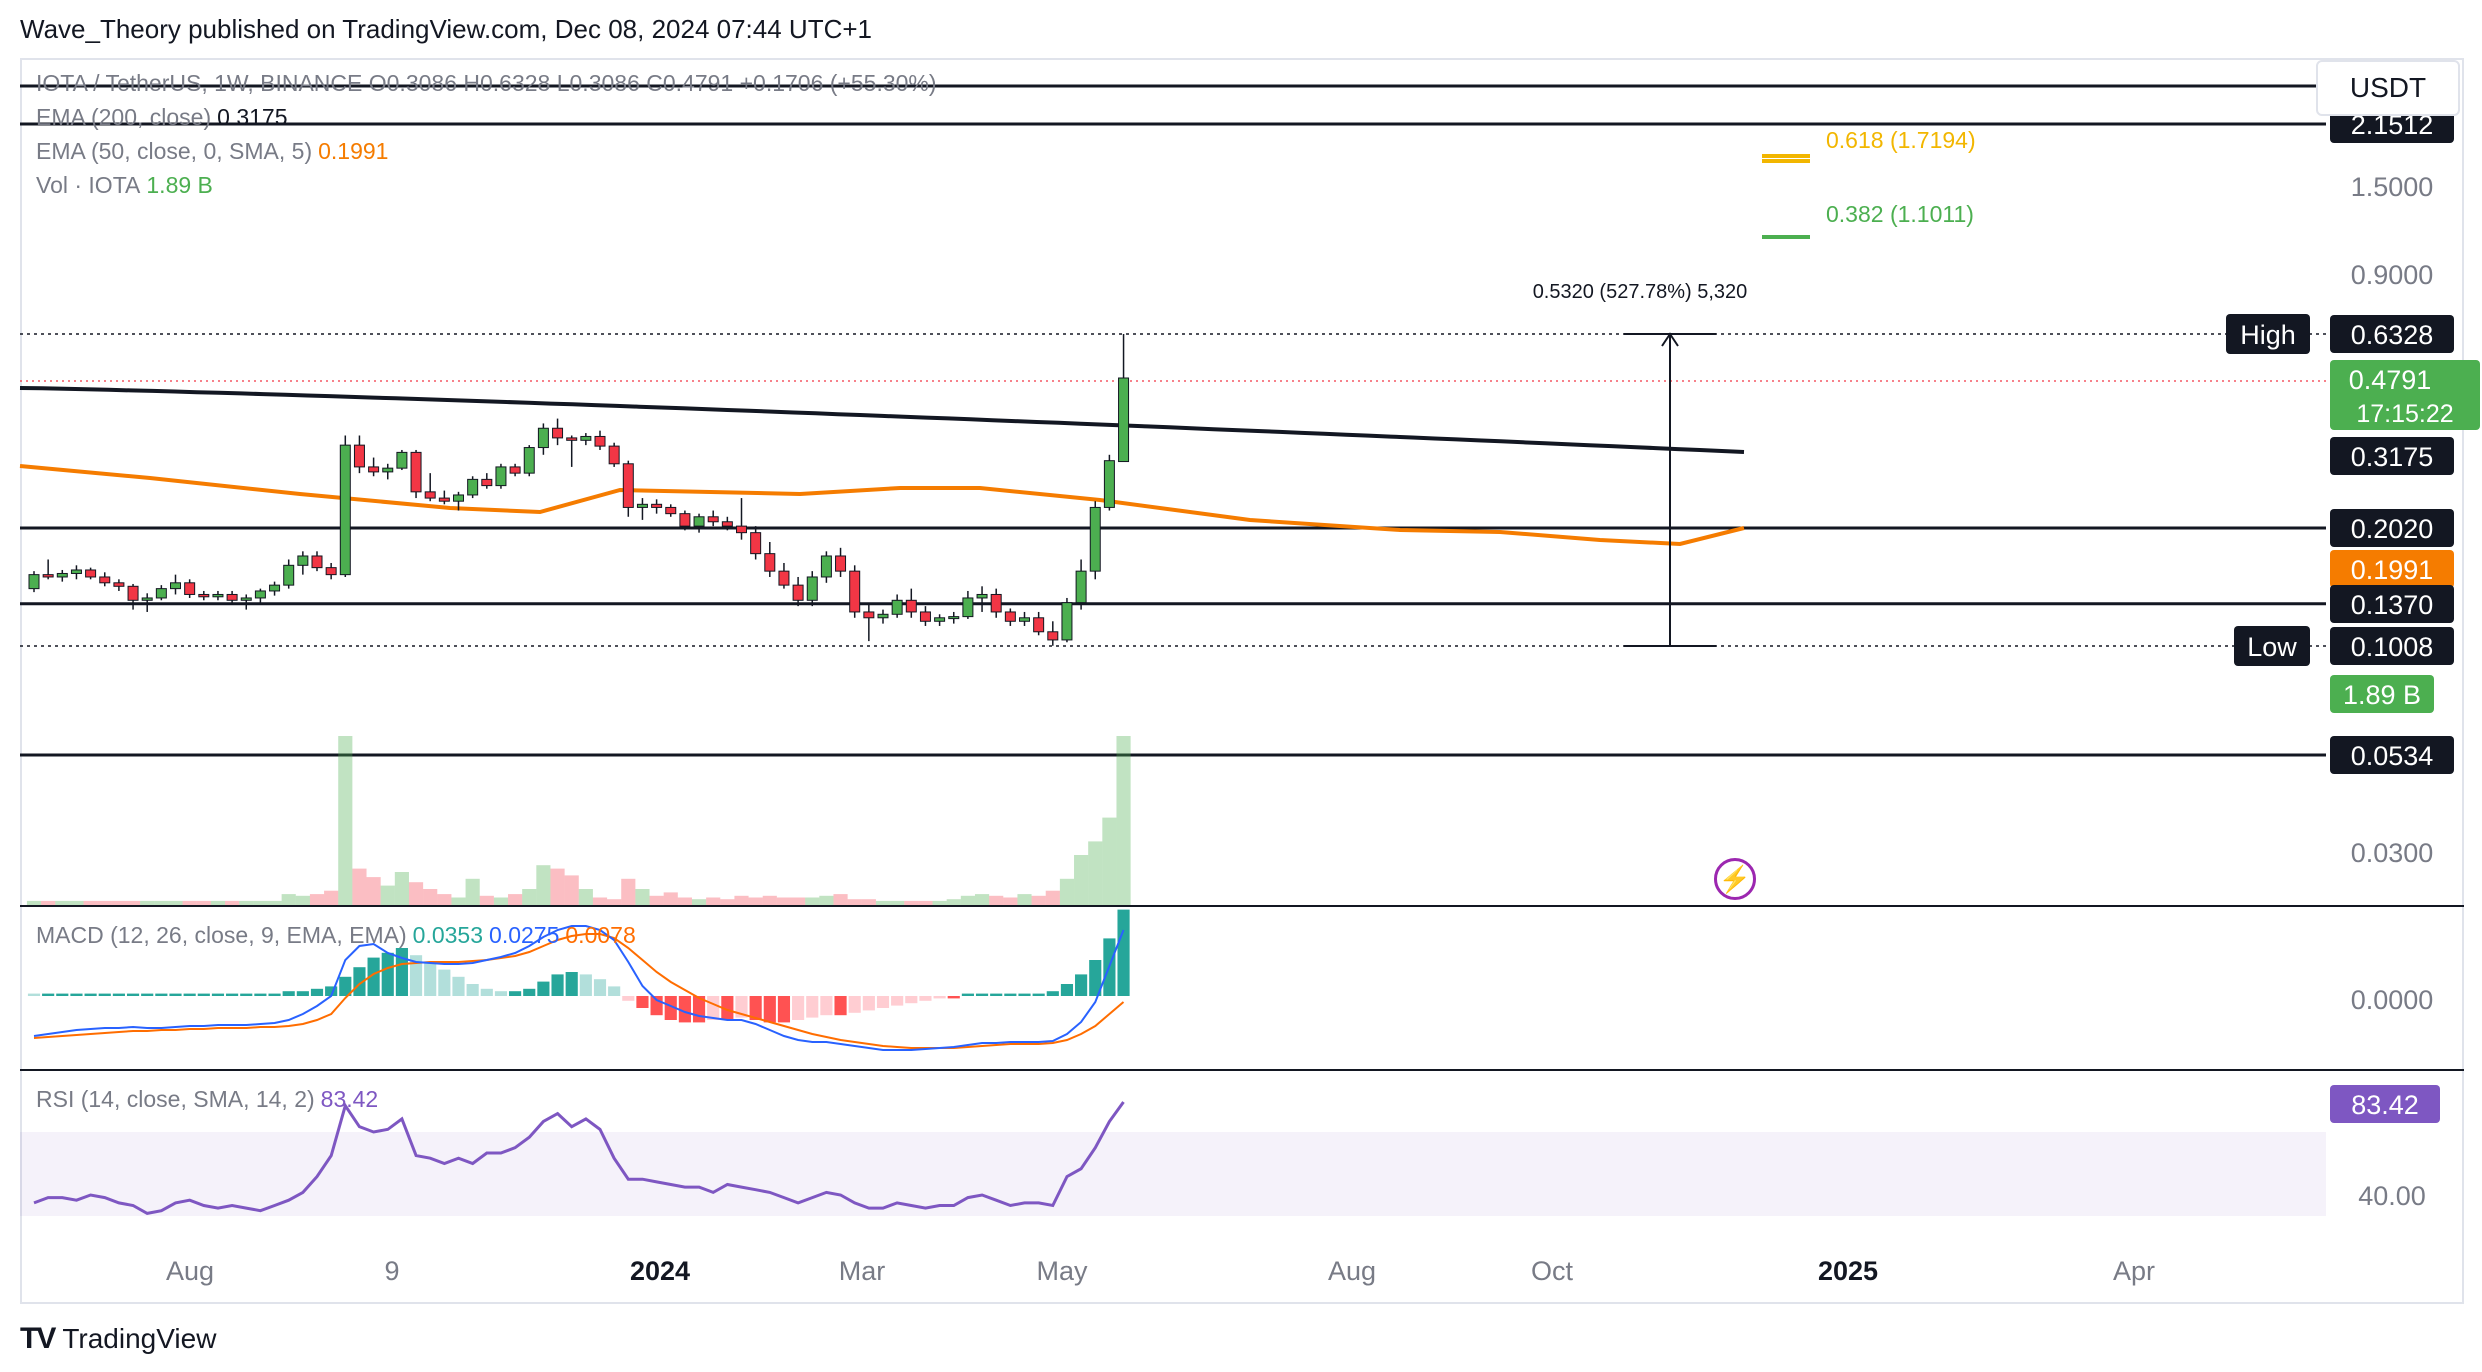 The height and width of the screenshot is (1372, 2482). Describe the element at coordinates (2388, 88) in the screenshot. I see `currency-button: USDT` at that location.